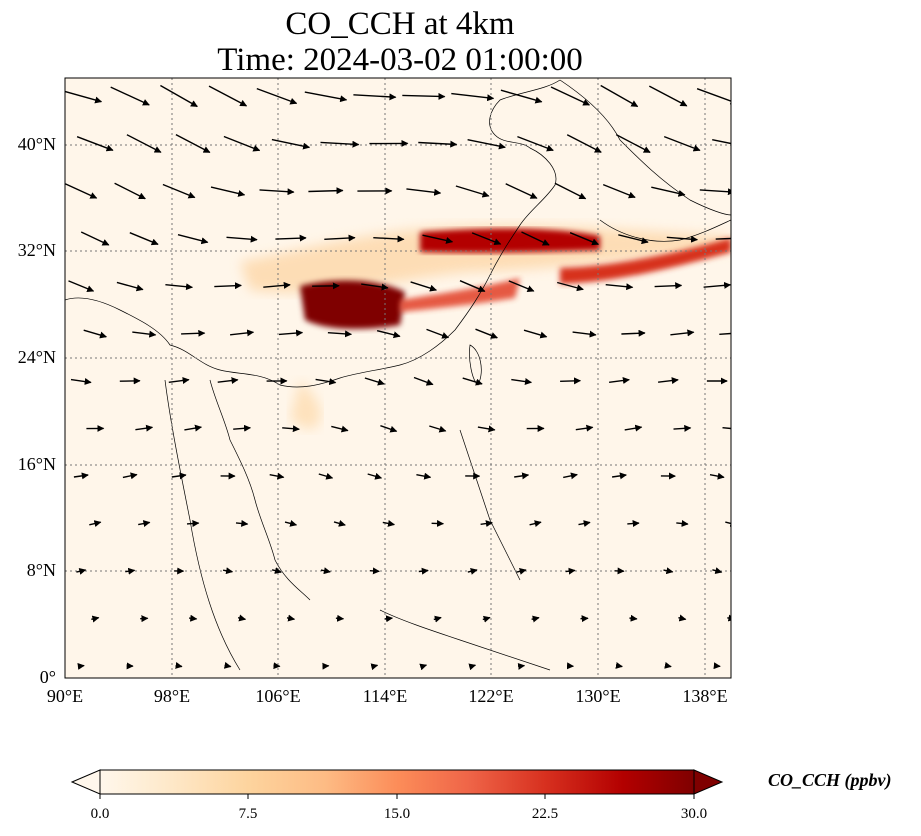 This screenshot has width=921, height=836. What do you see at coordinates (397, 784) in the screenshot?
I see `colorbar` at bounding box center [397, 784].